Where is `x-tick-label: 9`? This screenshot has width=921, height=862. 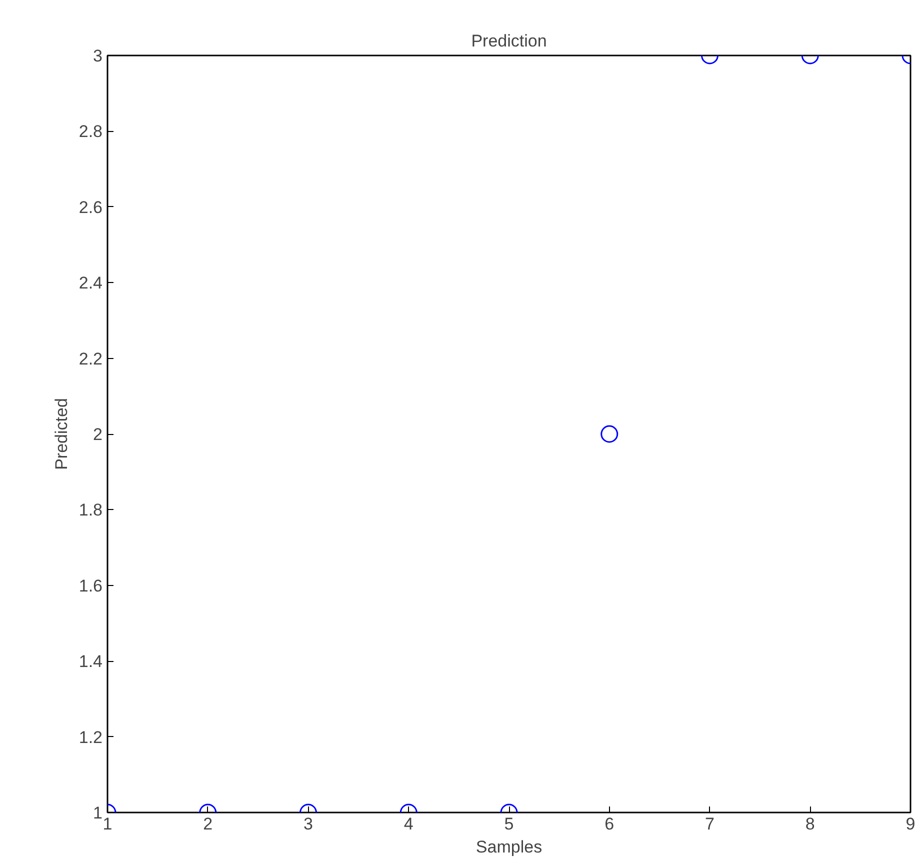 x-tick-label: 9 is located at coordinates (911, 824).